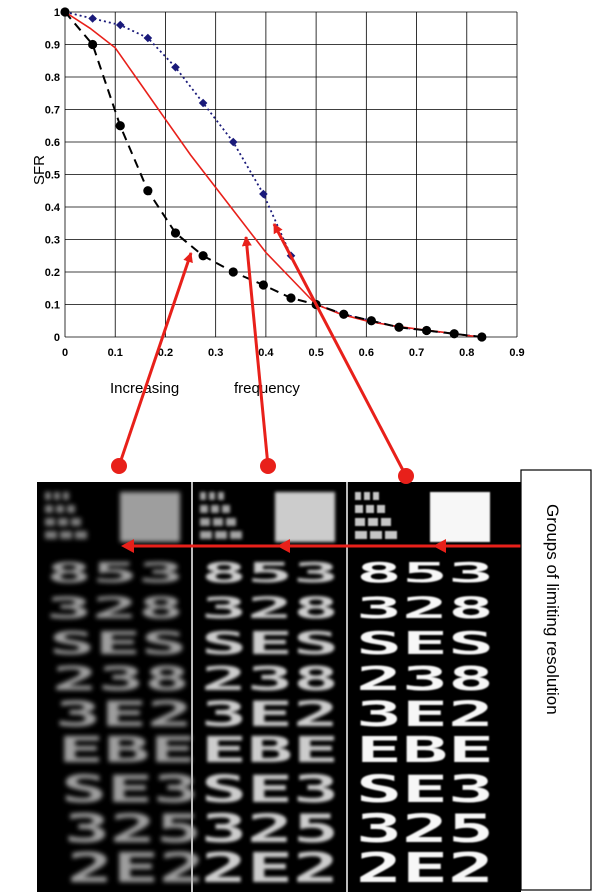 This screenshot has width=594, height=892. Describe the element at coordinates (52, 306) in the screenshot. I see `y-tick-label: 0.1` at that location.